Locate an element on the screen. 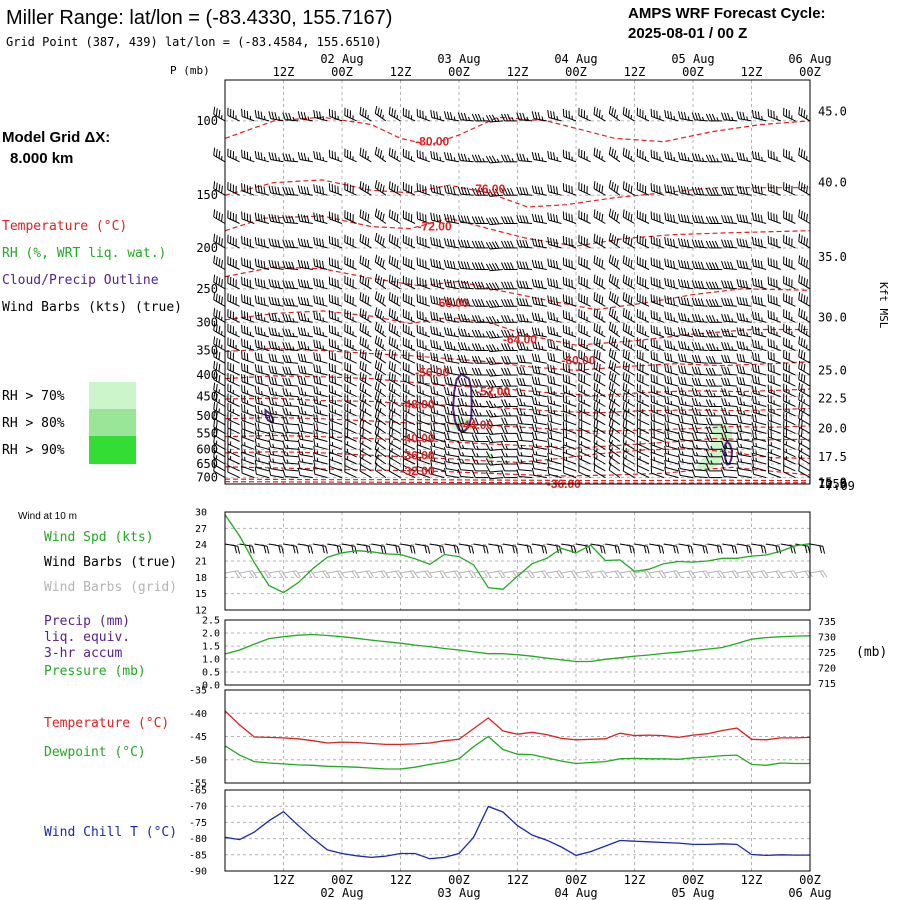 The image size is (900, 900). wind-barb-8-7-staff is located at coordinates (336, 304).